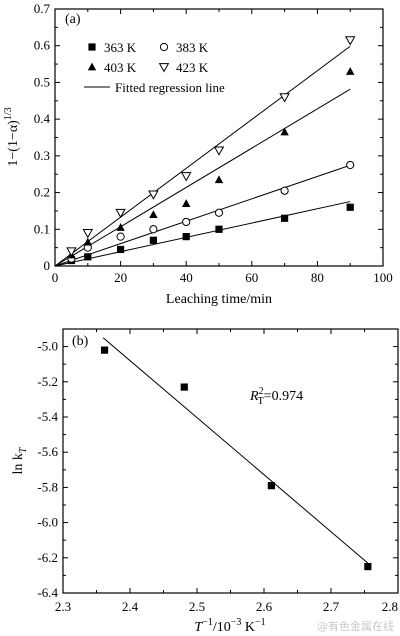 Image resolution: width=400 pixels, height=636 pixels. What do you see at coordinates (355, 626) in the screenshot?
I see `watermark-text: @有色金属在线` at bounding box center [355, 626].